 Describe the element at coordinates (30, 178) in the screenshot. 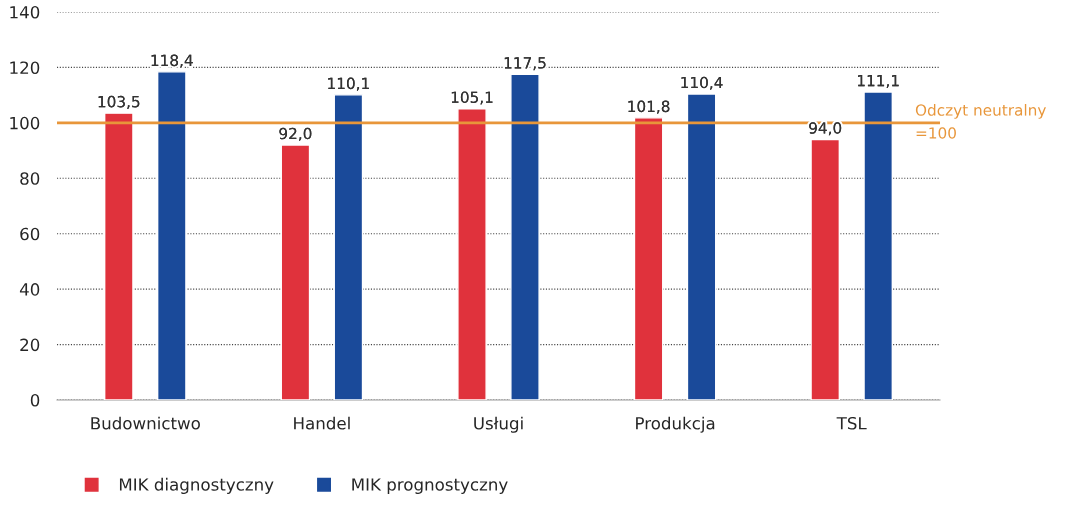

I see `y-tick-label: 80` at that location.